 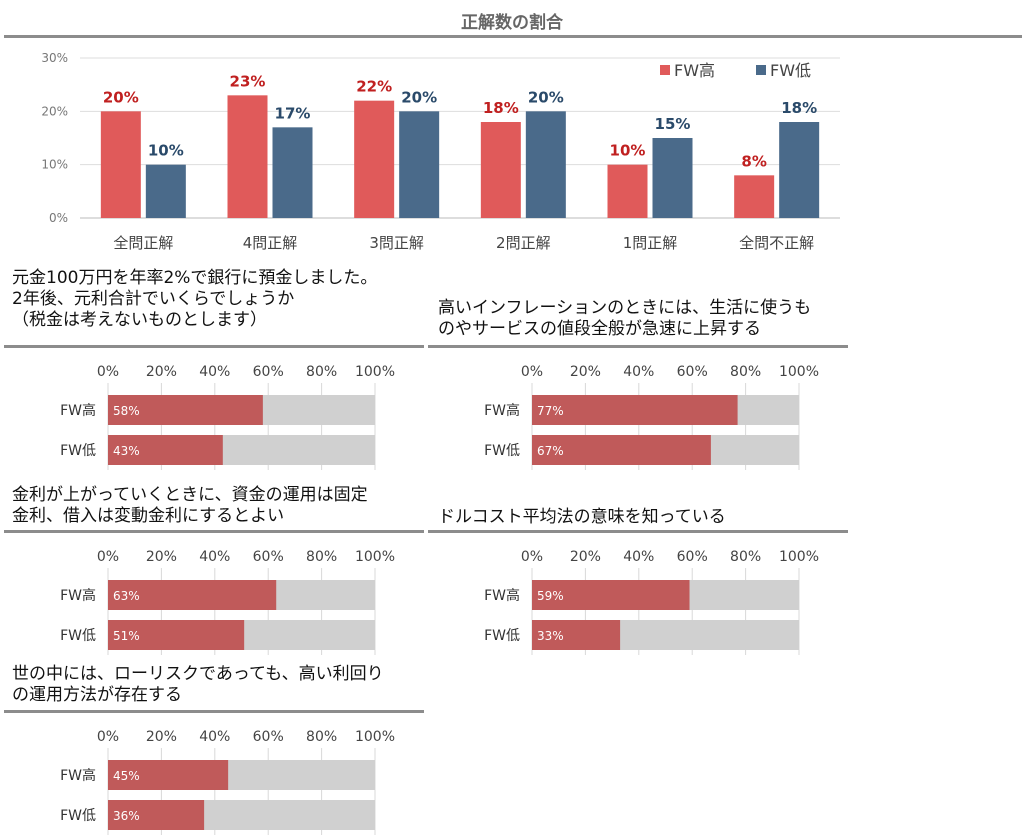 What do you see at coordinates (126, 636) in the screenshot?
I see `data-label: 51%` at bounding box center [126, 636].